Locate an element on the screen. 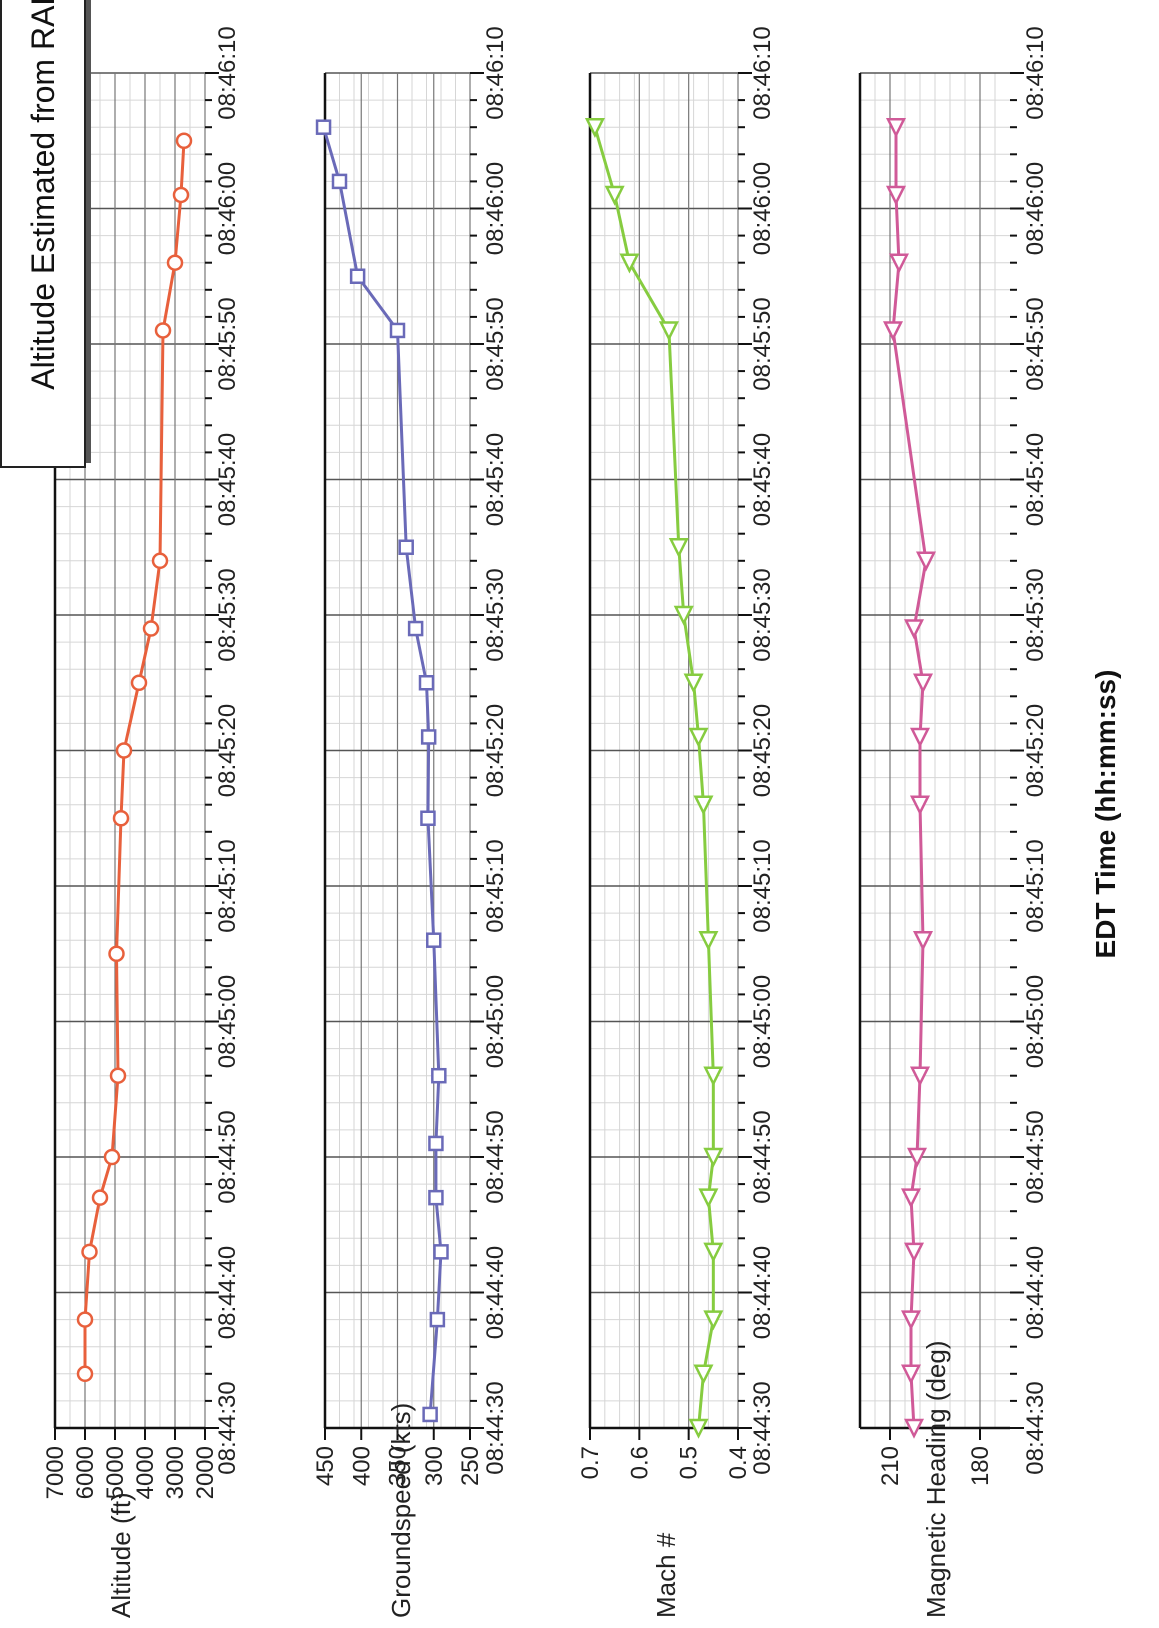 This screenshot has height=1628, width=1159. y-axis-label: Magnetic Heading (deg) is located at coordinates (936, 1480).